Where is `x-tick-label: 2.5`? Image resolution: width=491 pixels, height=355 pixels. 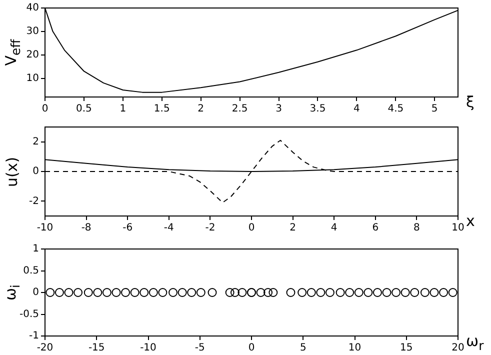 x-tick-label: 2.5 is located at coordinates (240, 109).